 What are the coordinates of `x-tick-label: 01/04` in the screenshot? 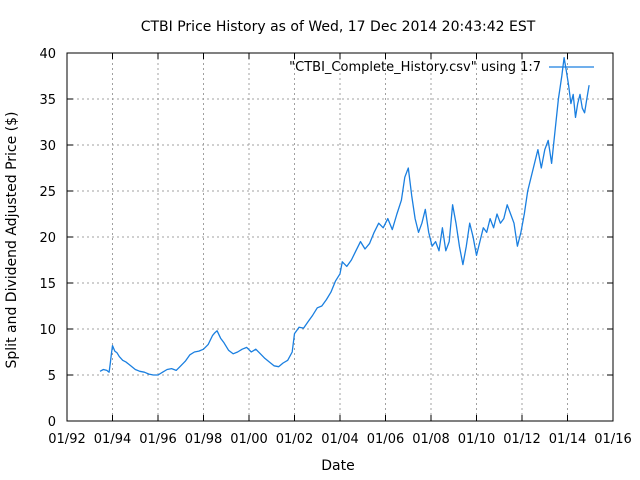 It's located at (339, 439).